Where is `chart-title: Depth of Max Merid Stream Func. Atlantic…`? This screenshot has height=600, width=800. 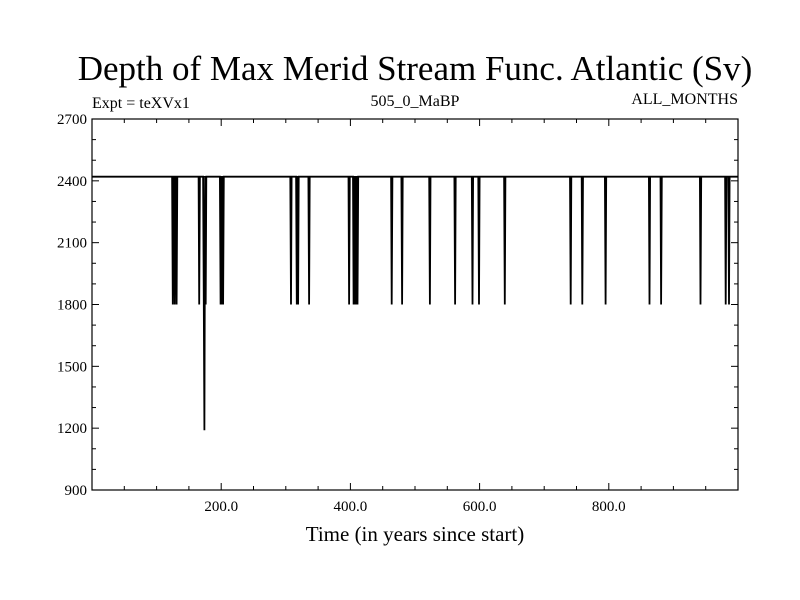 chart-title: Depth of Max Merid Stream Func. Atlantic… is located at coordinates (415, 68).